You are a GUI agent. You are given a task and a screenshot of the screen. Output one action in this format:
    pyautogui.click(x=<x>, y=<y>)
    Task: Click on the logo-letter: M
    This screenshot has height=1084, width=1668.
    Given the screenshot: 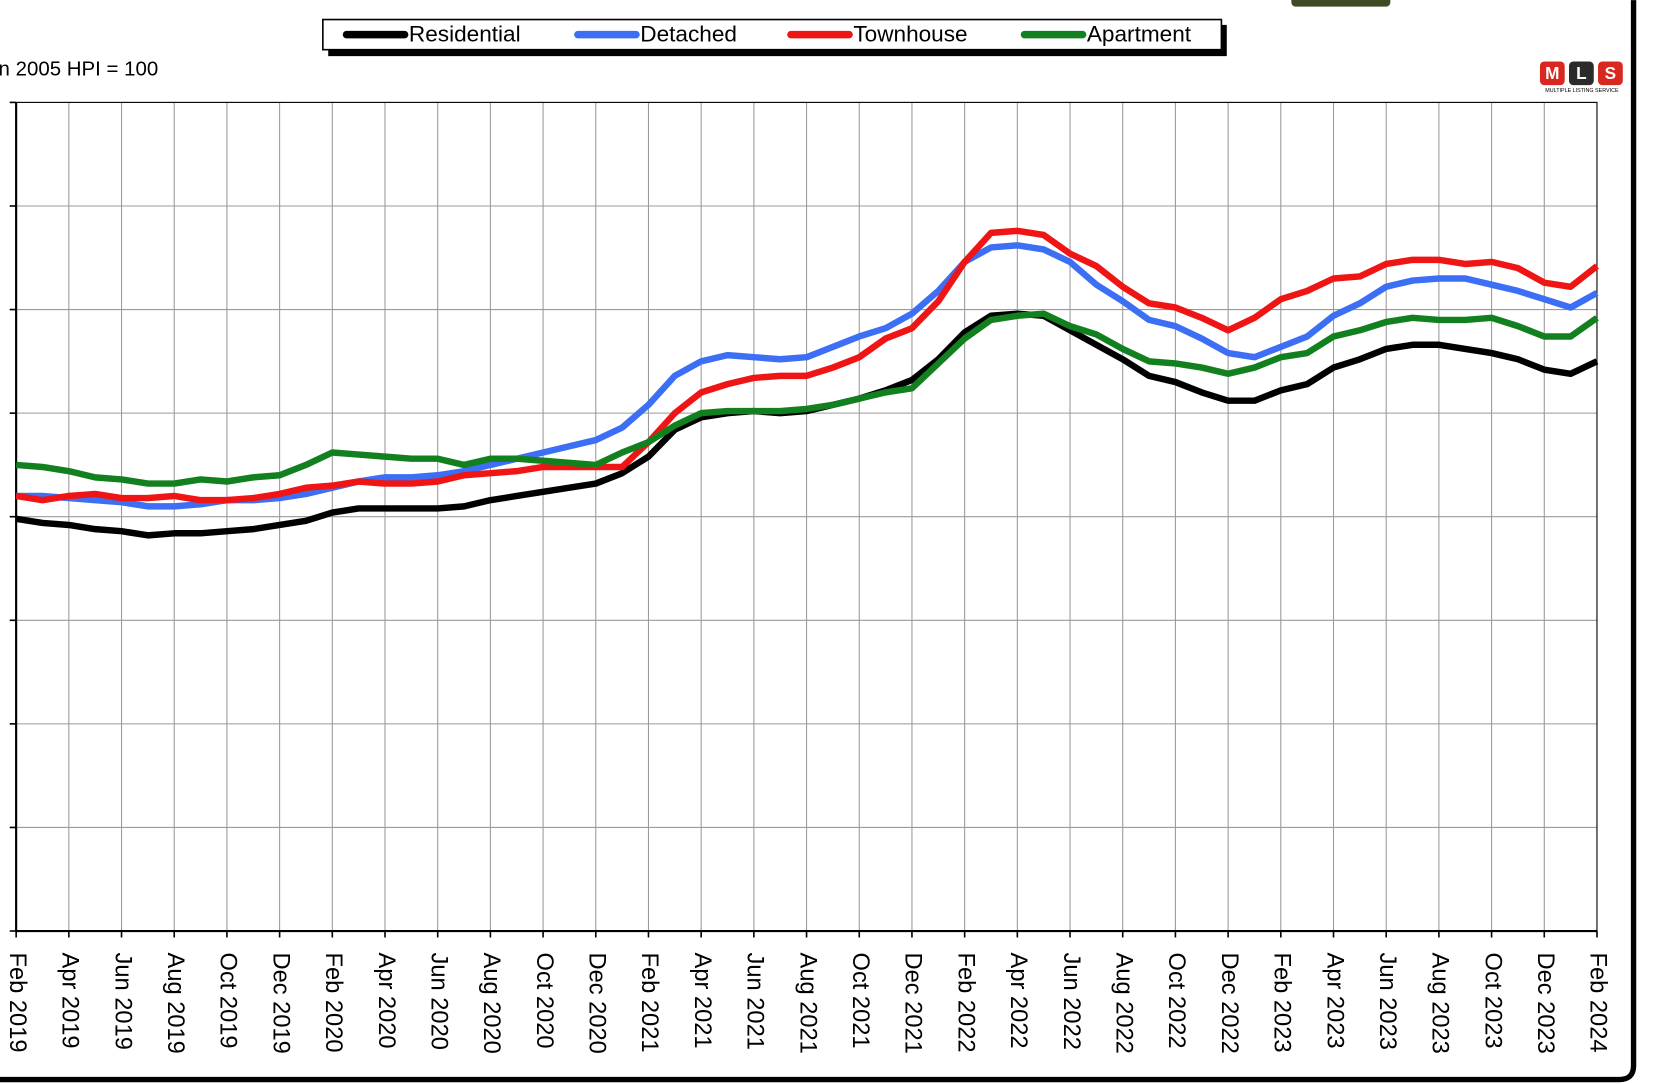 What is the action you would take?
    pyautogui.click(x=1552, y=73)
    